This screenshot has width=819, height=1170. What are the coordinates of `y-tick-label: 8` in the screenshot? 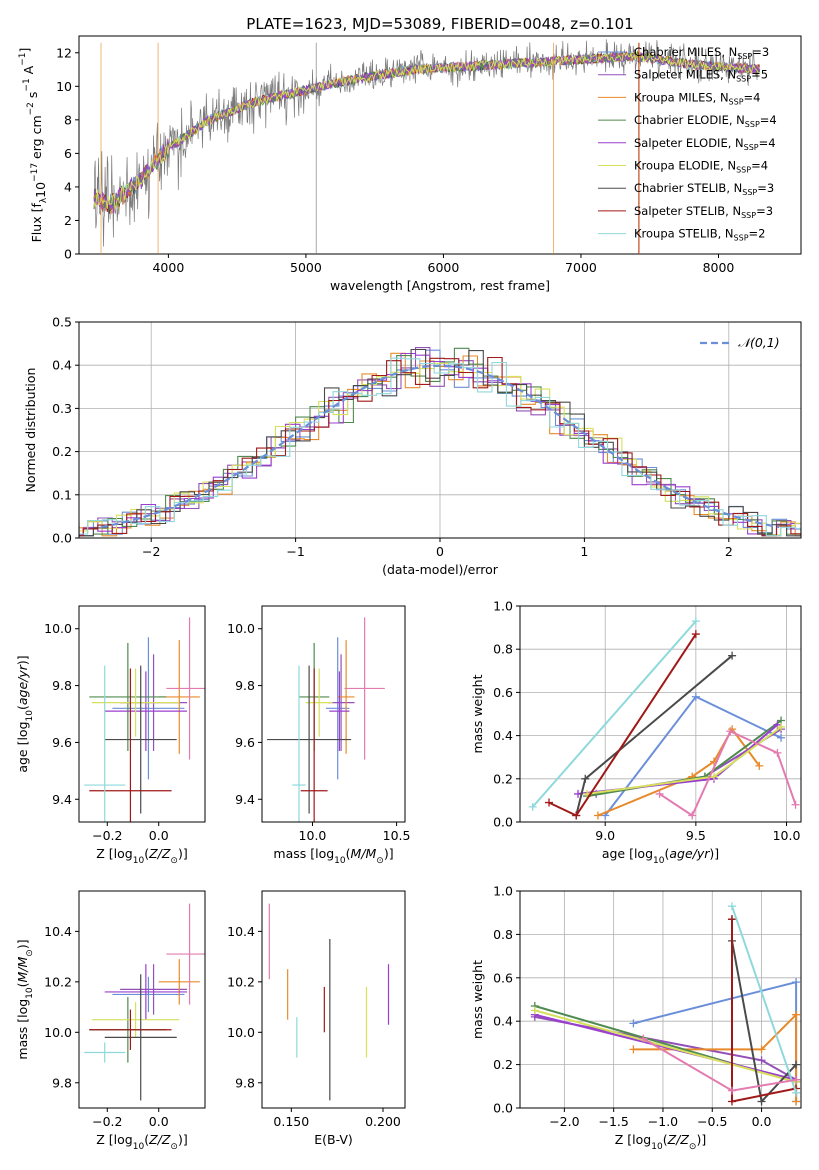 It's located at (68, 119).